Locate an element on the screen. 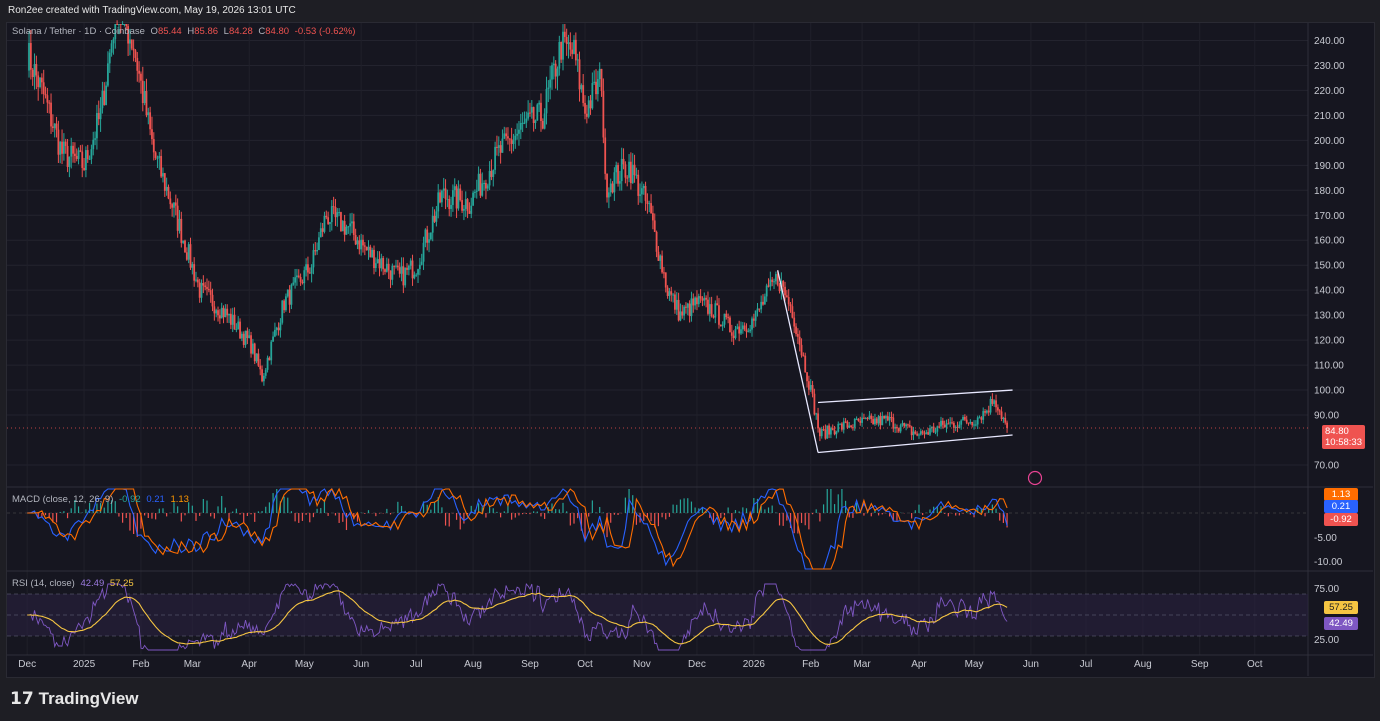  time-tick-label: 2025 is located at coordinates (84, 664).